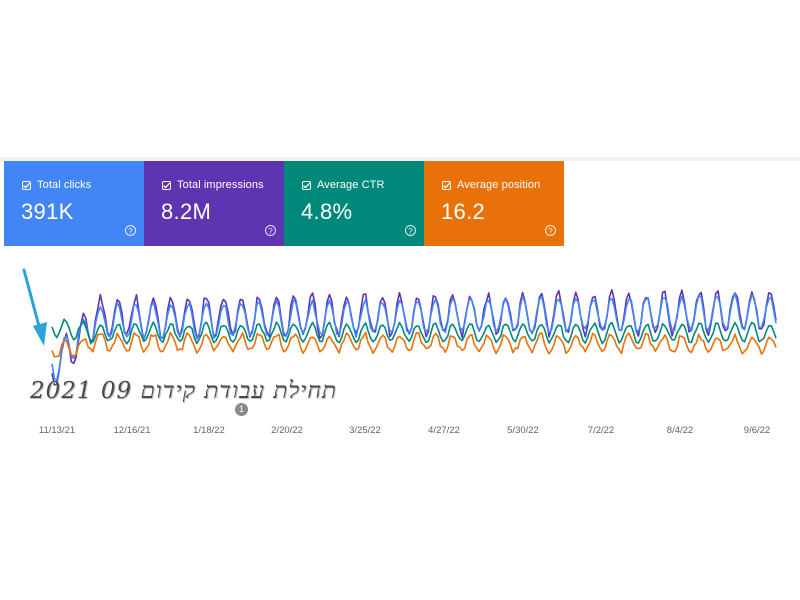 This screenshot has width=800, height=600. Describe the element at coordinates (494, 203) in the screenshot. I see `metric-card-position: Average position 16.2 ?` at that location.